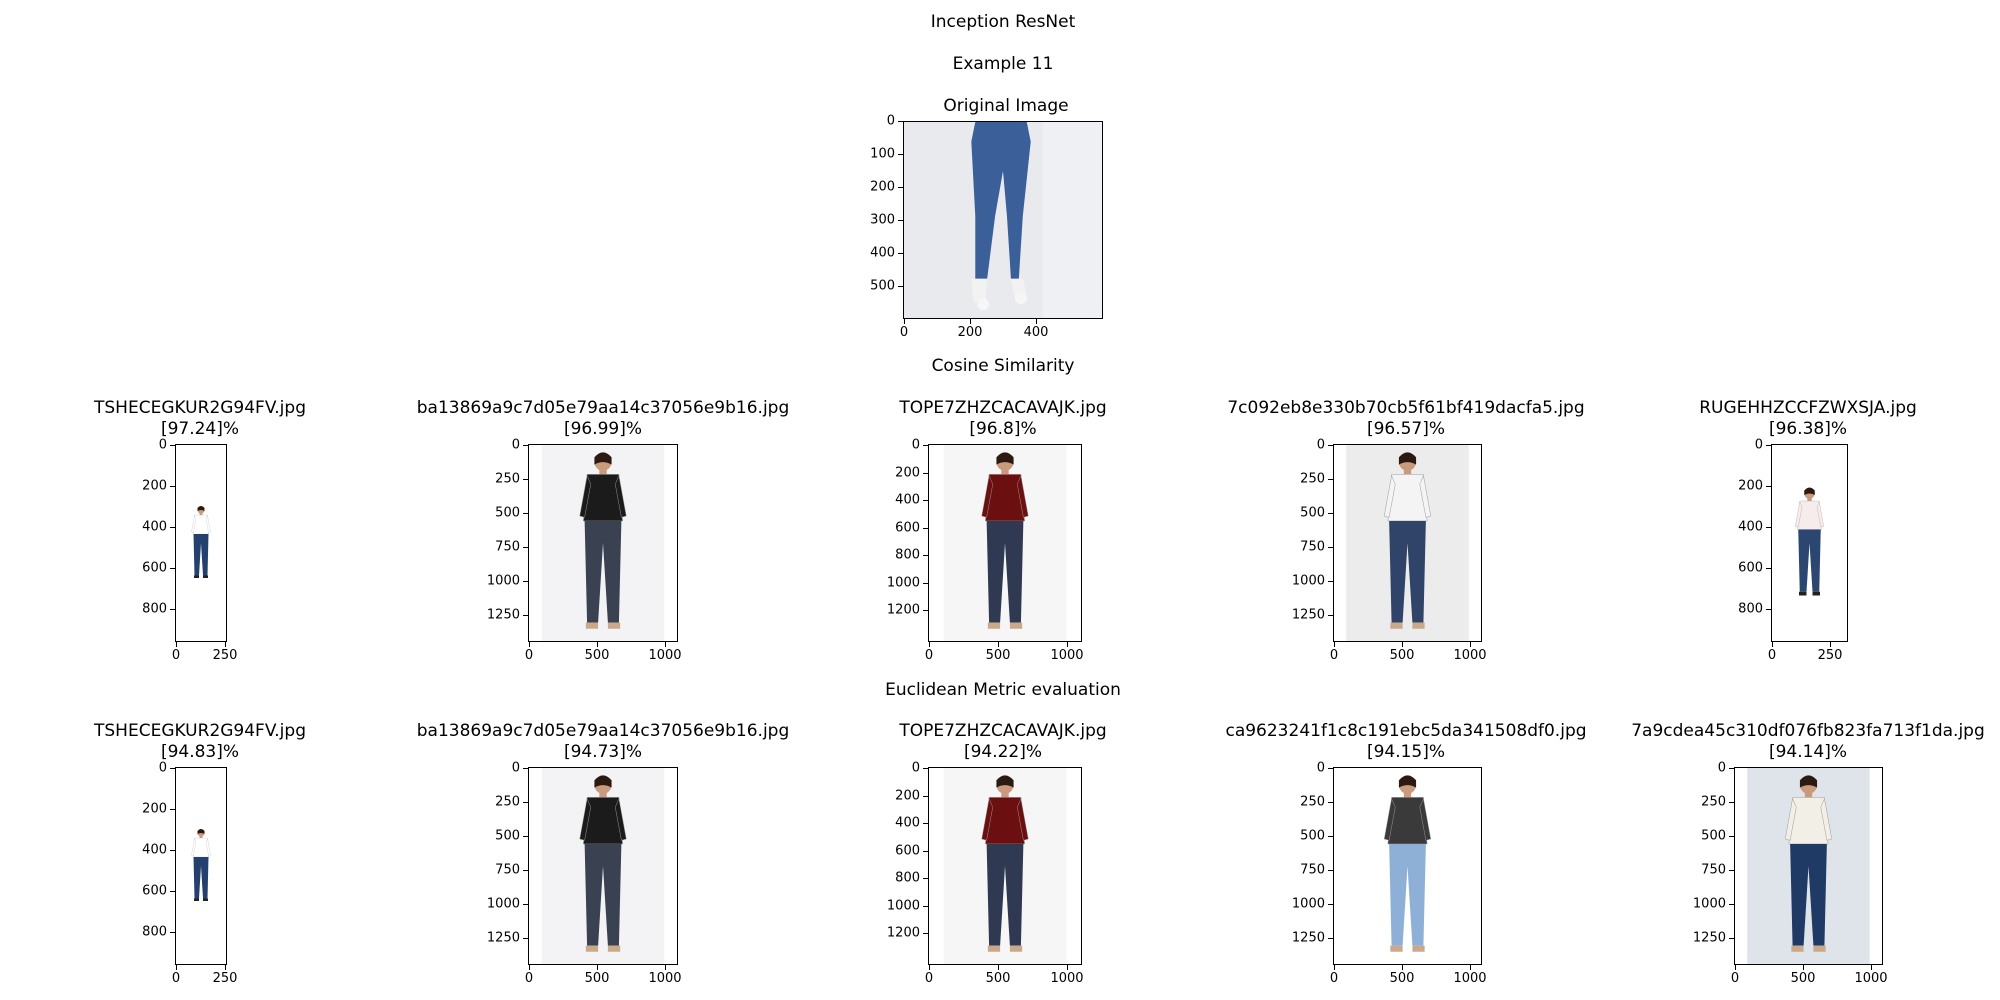  What do you see at coordinates (515, 768) in the screenshot?
I see `euclid-ytick-label: 0` at bounding box center [515, 768].